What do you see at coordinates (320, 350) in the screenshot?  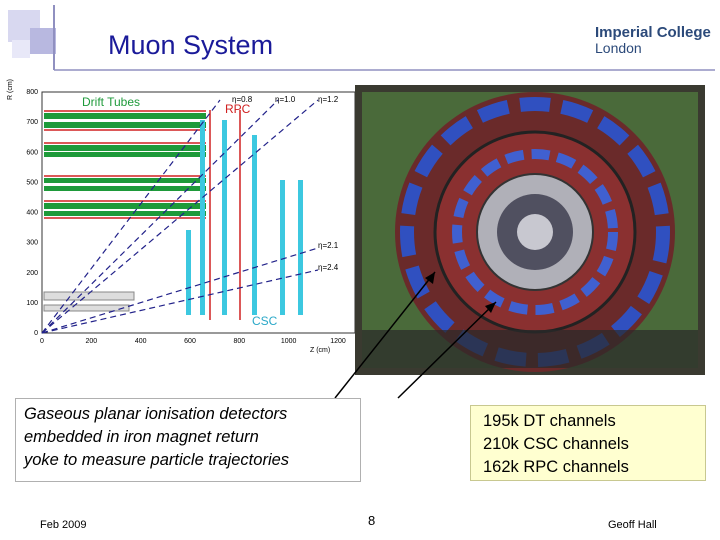 I see `z-axis-label: Z (cm)` at bounding box center [320, 350].